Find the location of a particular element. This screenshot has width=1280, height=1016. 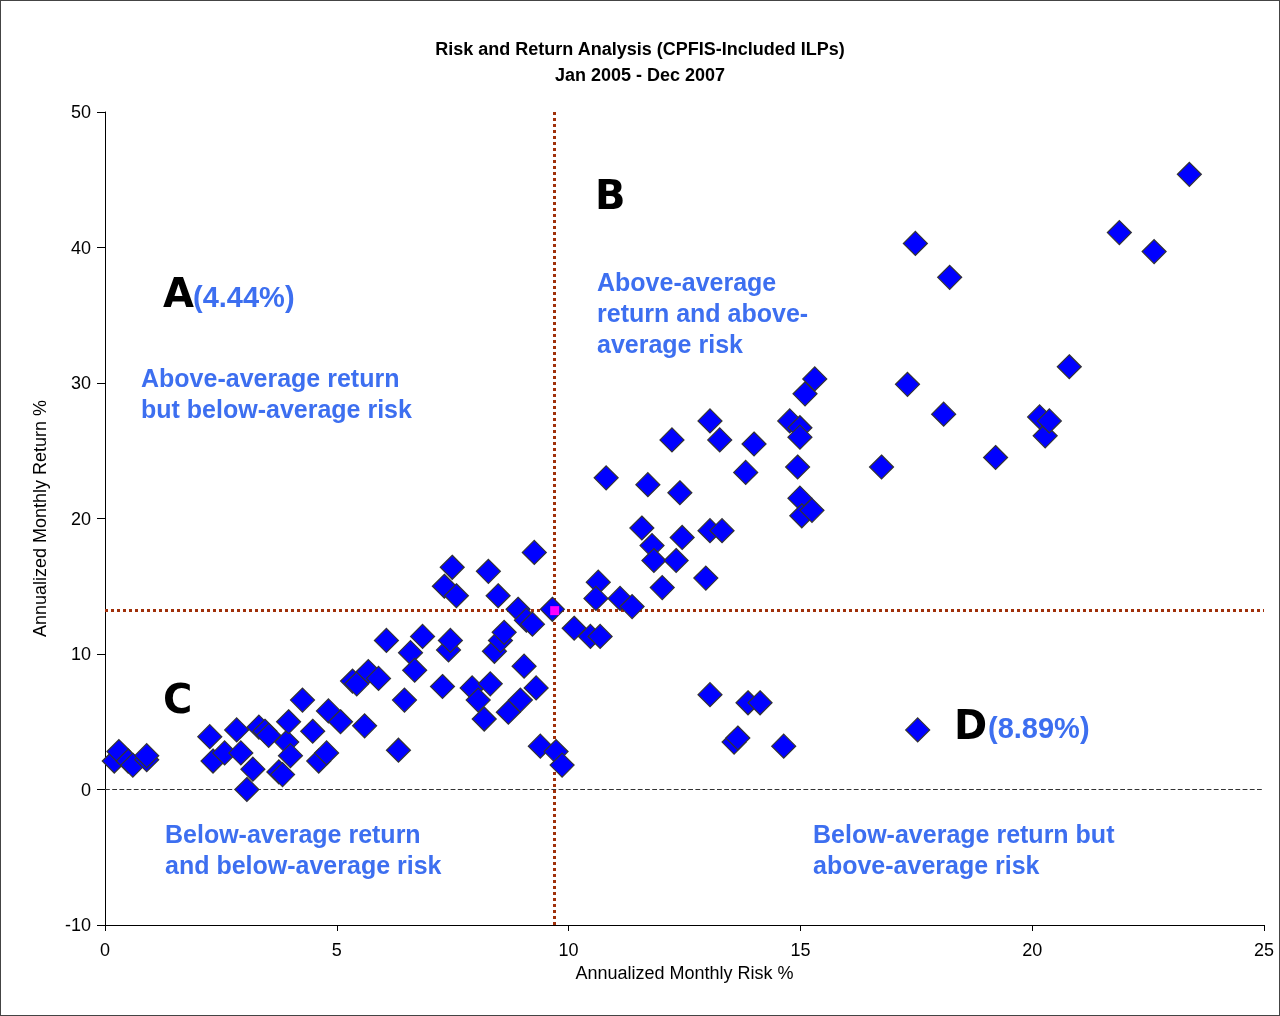

y-tick-label: 0 is located at coordinates (85, 789).